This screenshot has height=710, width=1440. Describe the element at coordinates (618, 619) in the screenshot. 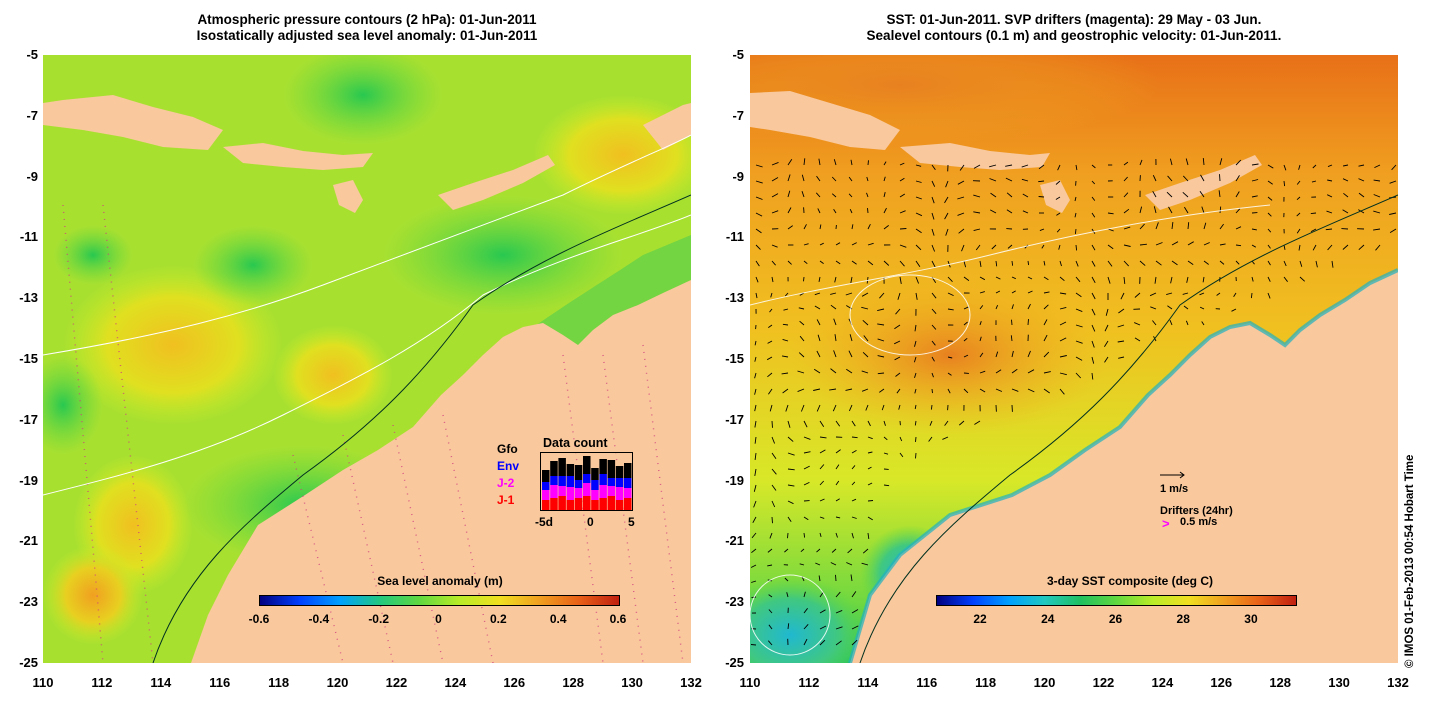

I see `sla-colorbar-tick: 0.6` at that location.